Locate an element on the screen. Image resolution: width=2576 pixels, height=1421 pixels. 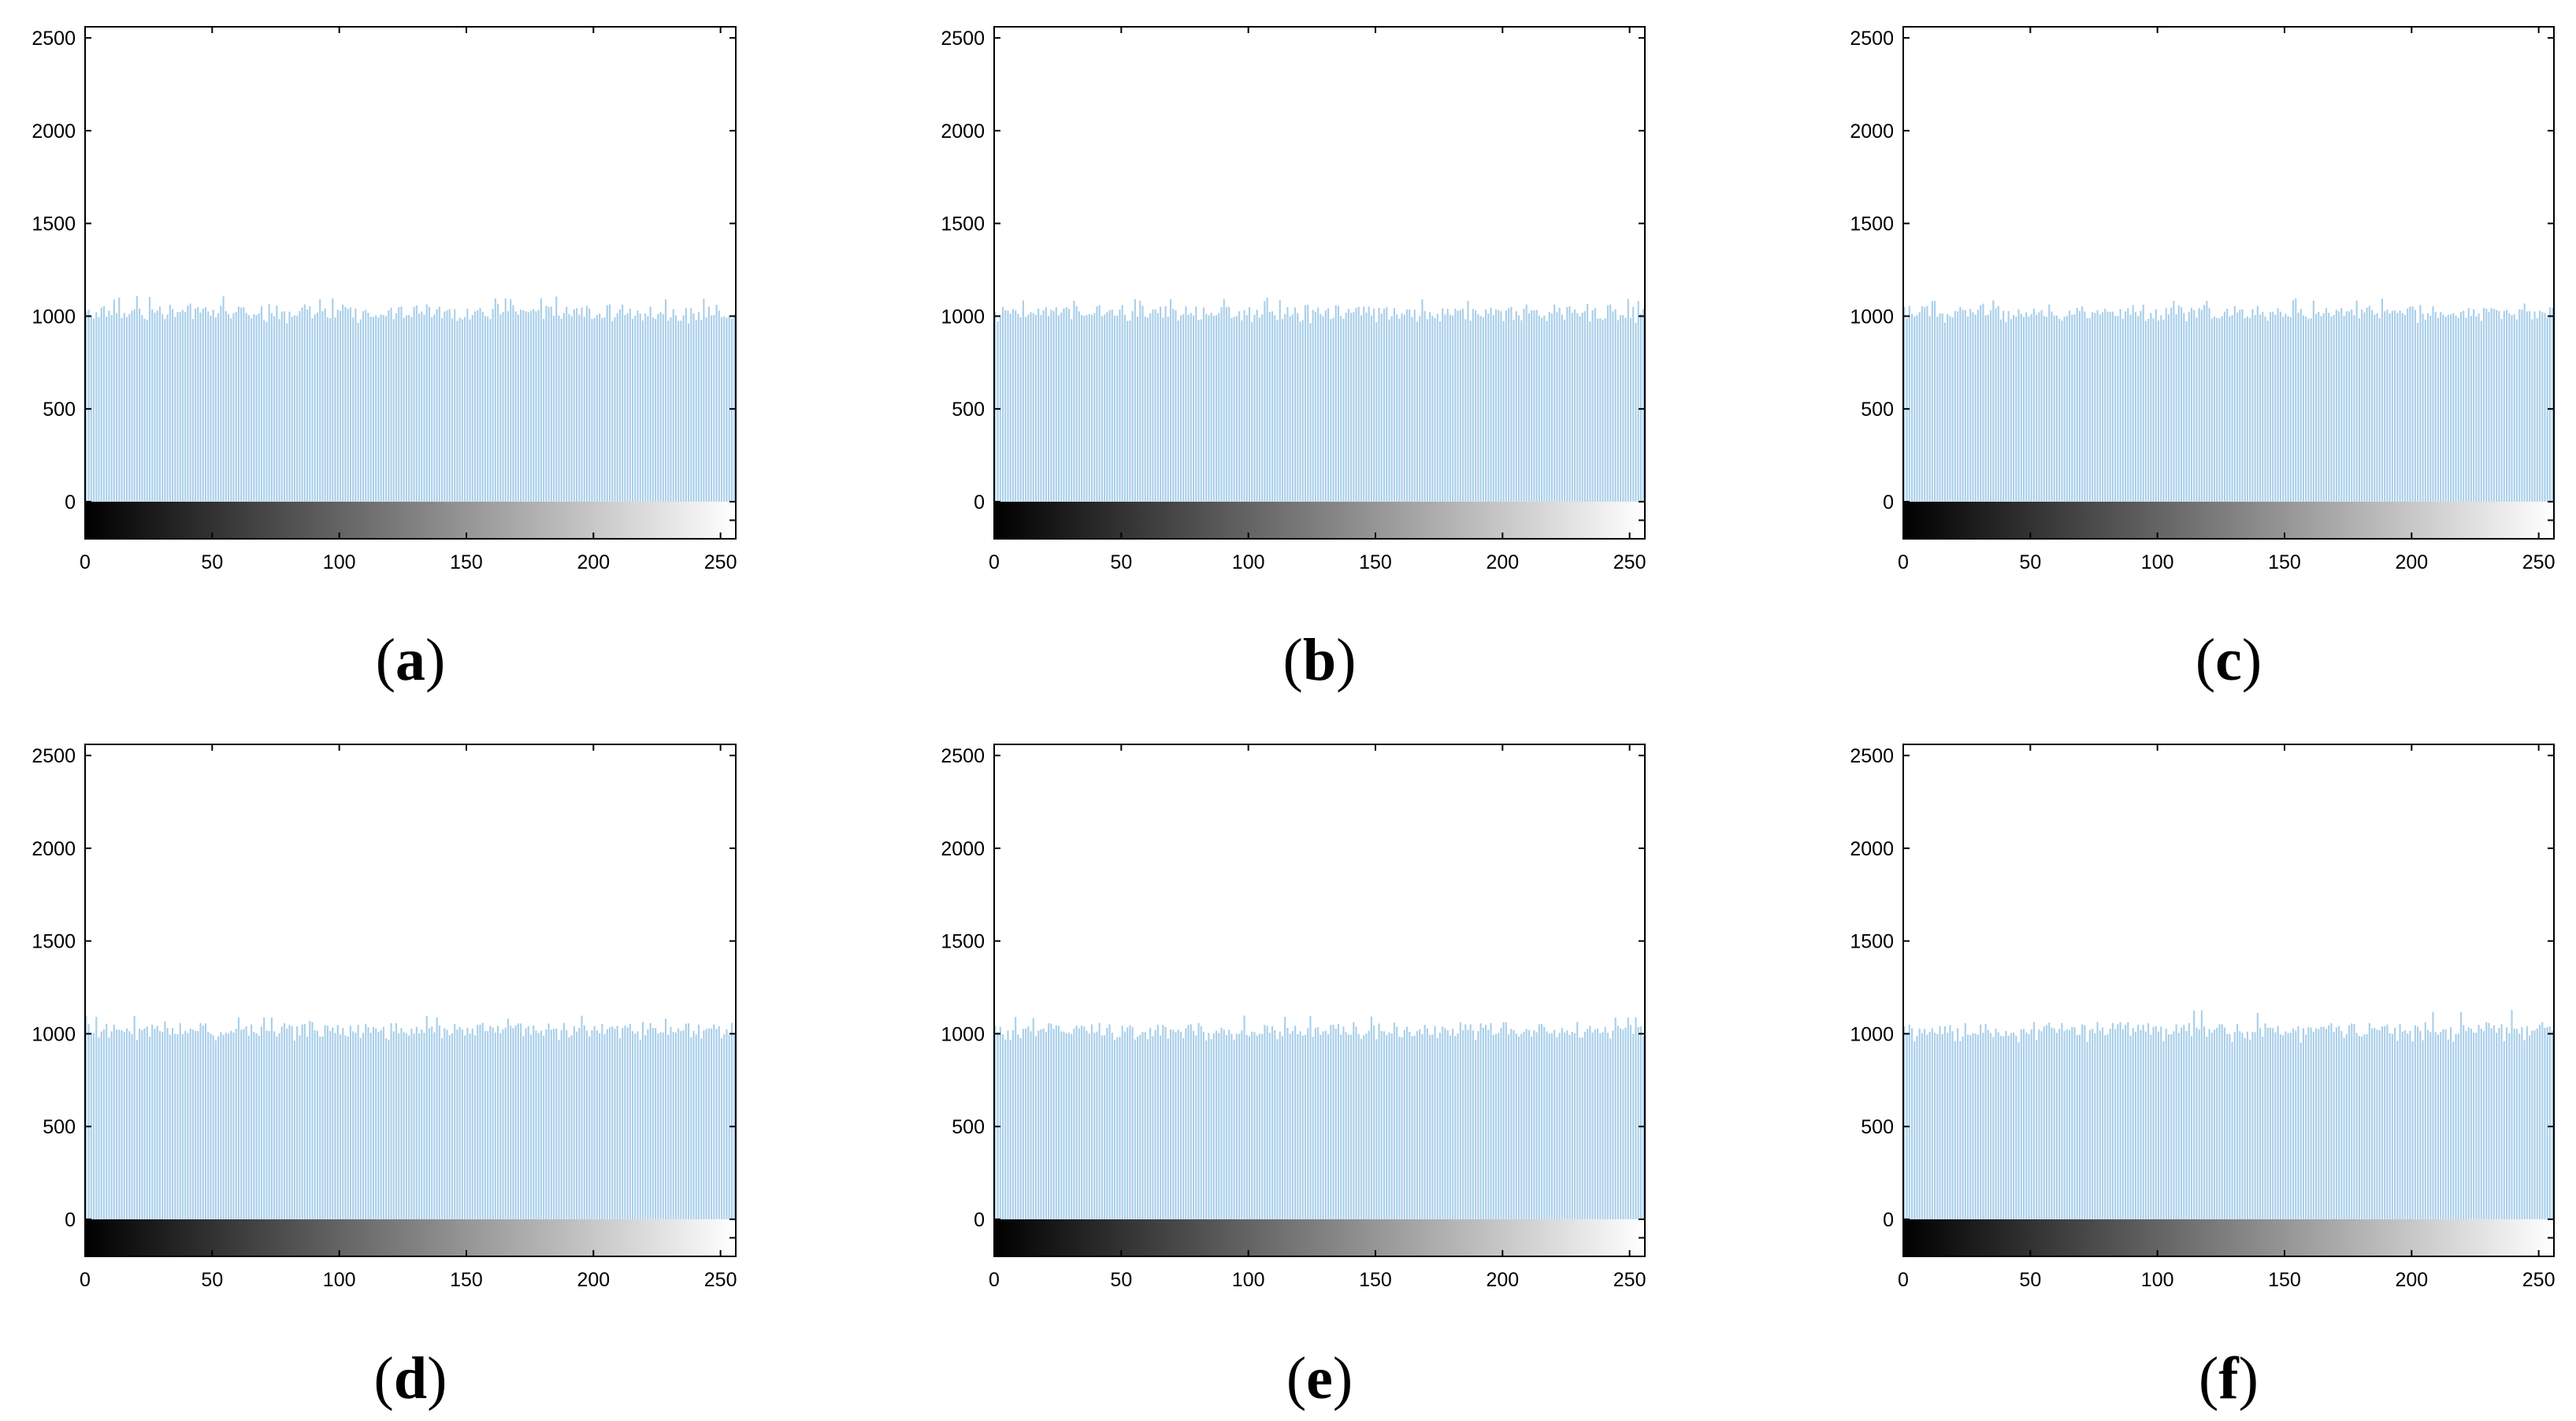
x-tick-label: 150 is located at coordinates (466, 1280).